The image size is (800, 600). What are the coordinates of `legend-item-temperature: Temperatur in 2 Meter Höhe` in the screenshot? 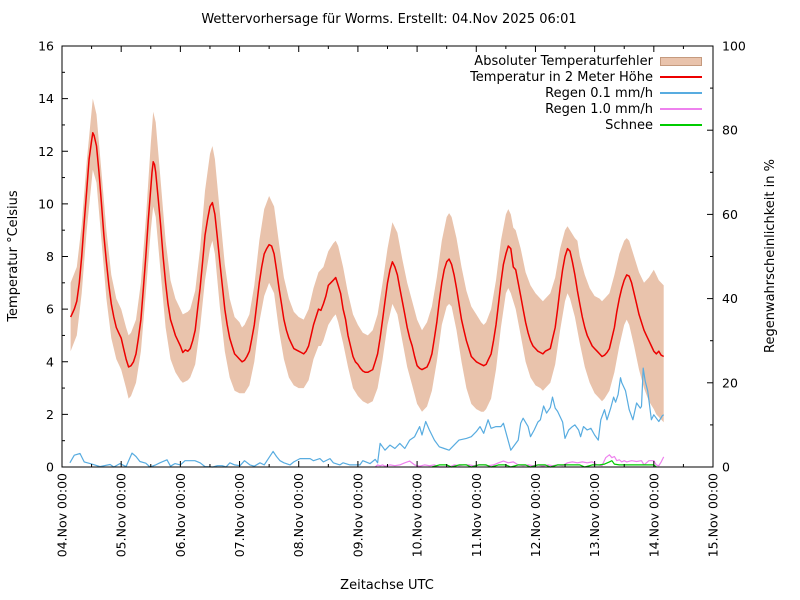 It's located at (586, 77).